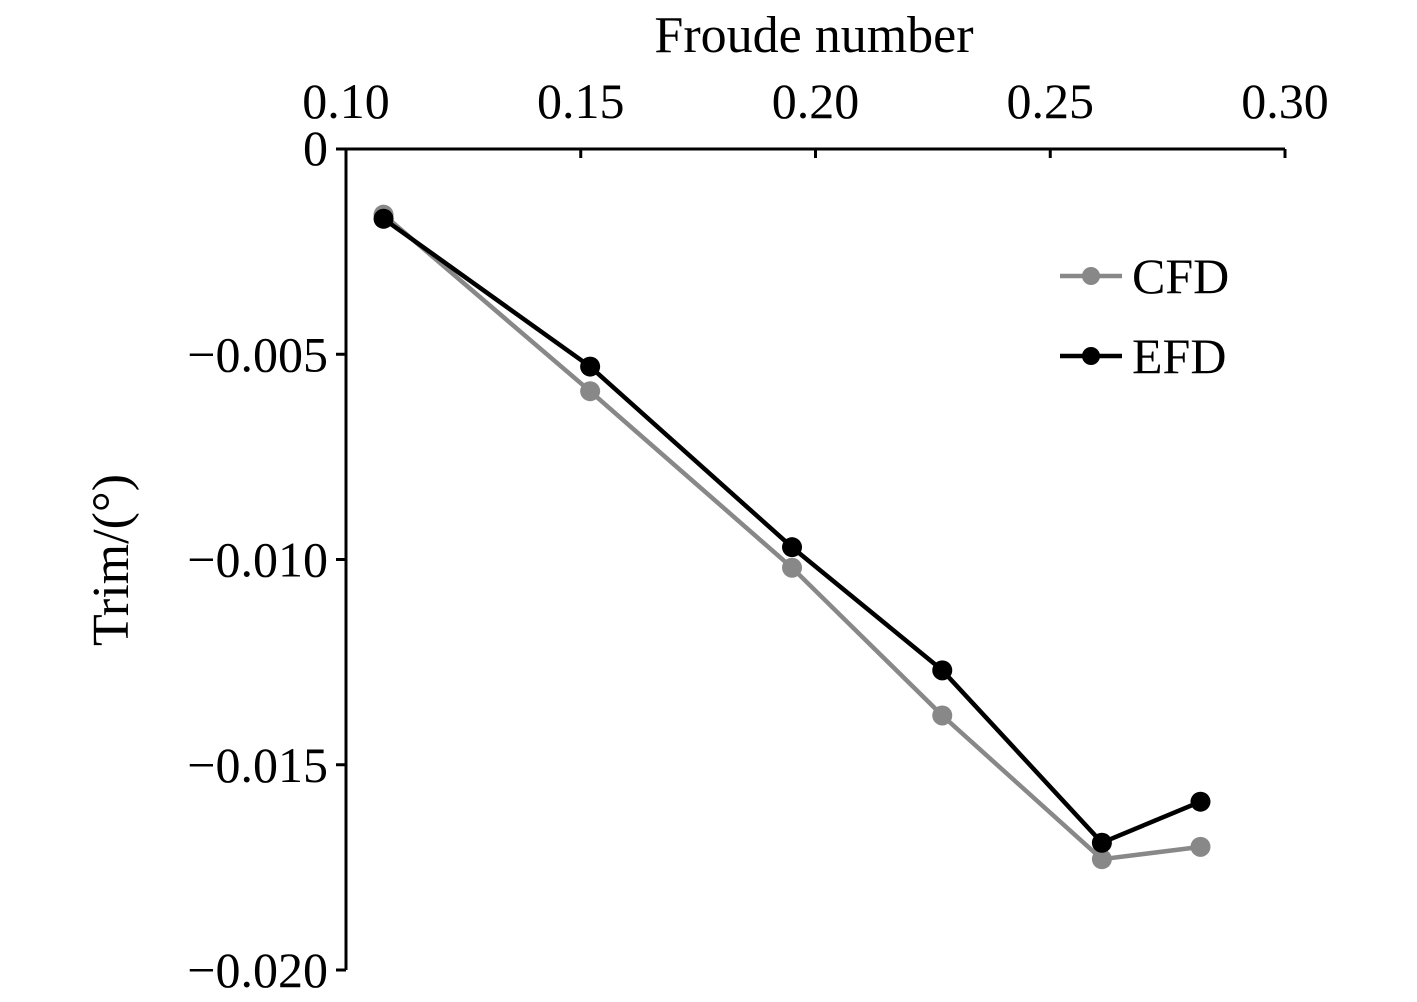 Image resolution: width=1417 pixels, height=1002 pixels. I want to click on legend: CFD EFD, so click(1144, 316).